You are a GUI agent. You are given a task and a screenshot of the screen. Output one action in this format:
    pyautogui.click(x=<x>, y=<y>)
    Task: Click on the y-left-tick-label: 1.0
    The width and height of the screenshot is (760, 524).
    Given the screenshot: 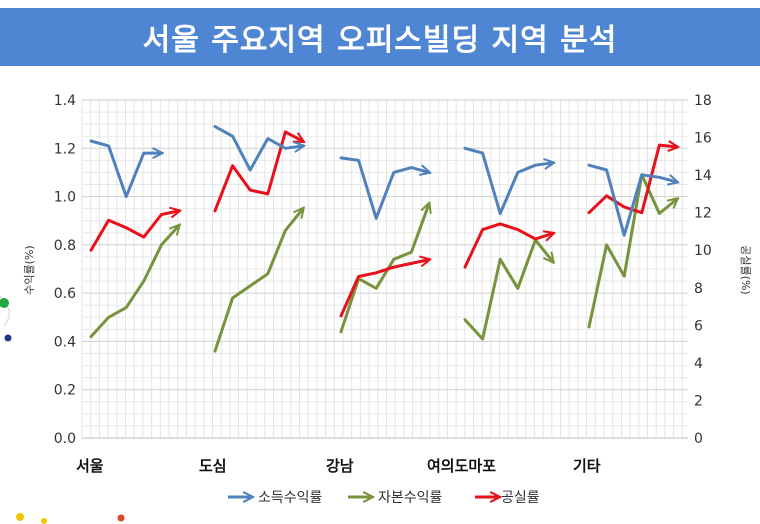 What is the action you would take?
    pyautogui.click(x=65, y=198)
    